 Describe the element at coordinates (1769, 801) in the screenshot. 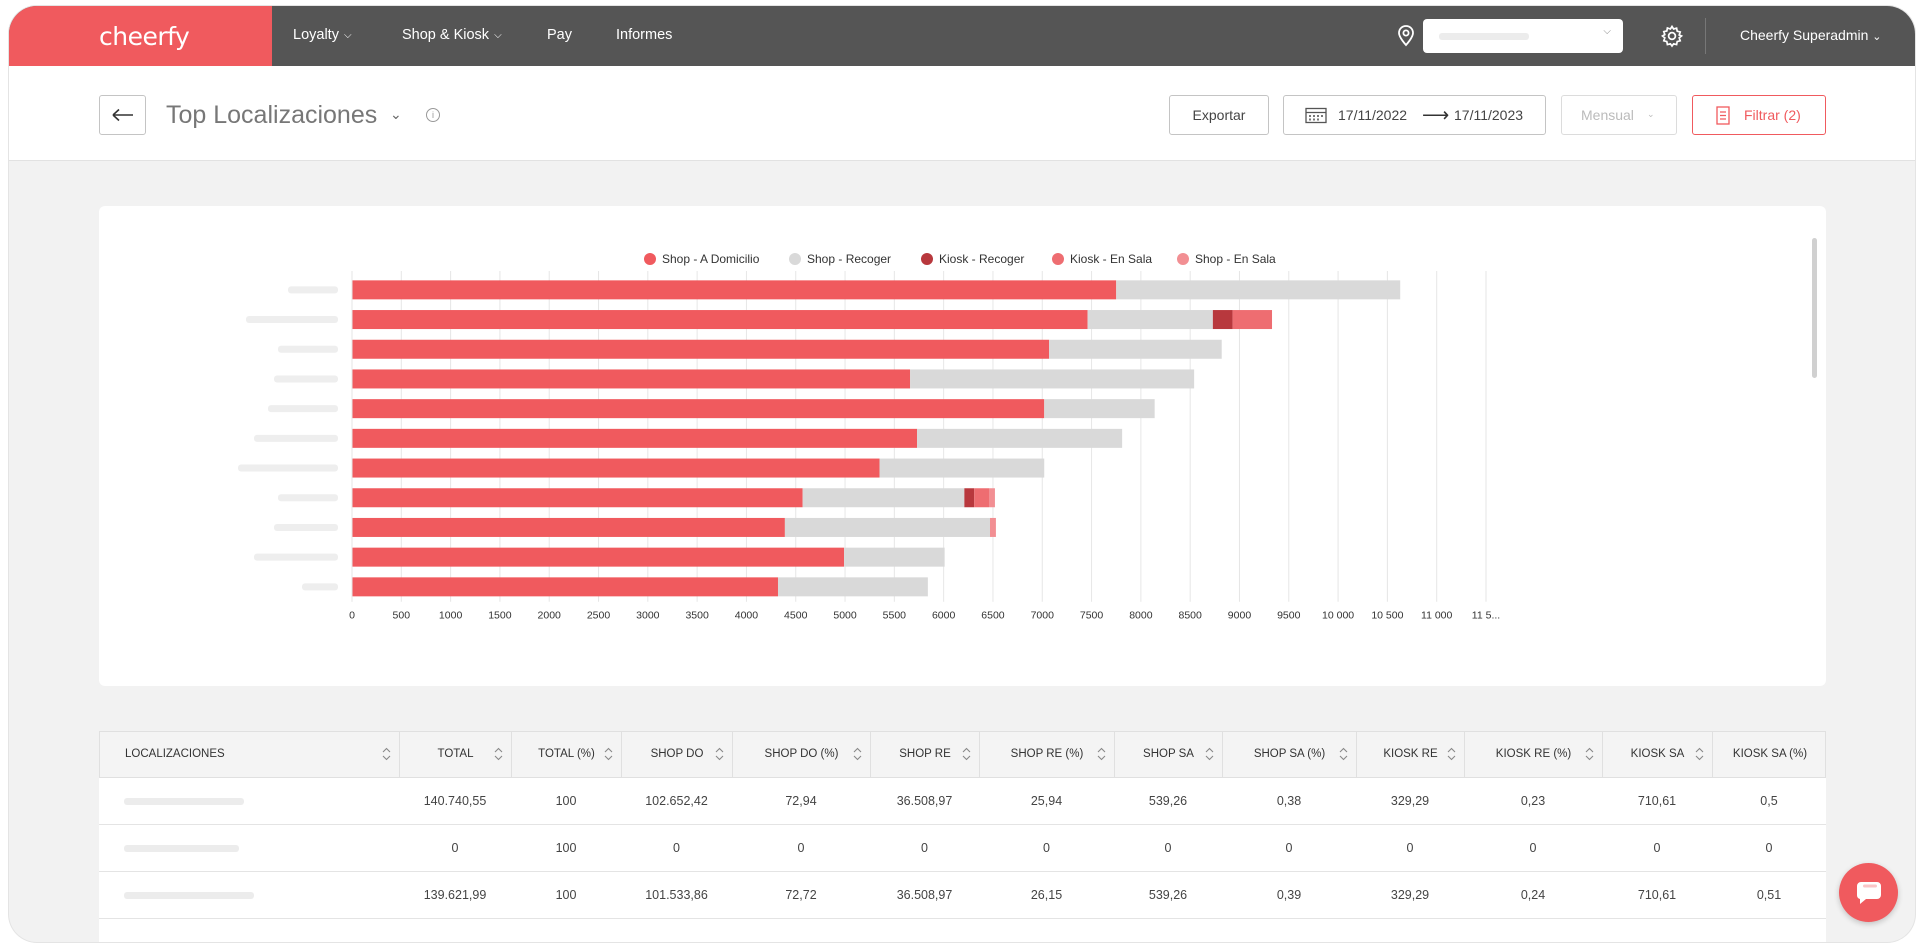

I see `table-cell: 0,5` at that location.